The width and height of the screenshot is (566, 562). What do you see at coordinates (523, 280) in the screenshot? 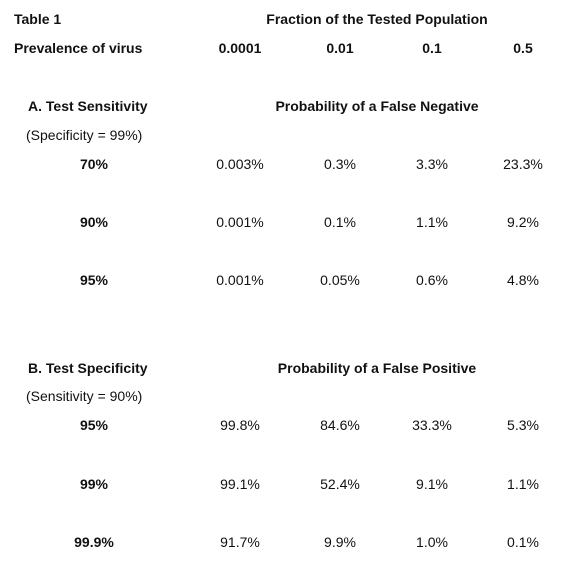
I see `table-cell: 4.8%` at bounding box center [523, 280].